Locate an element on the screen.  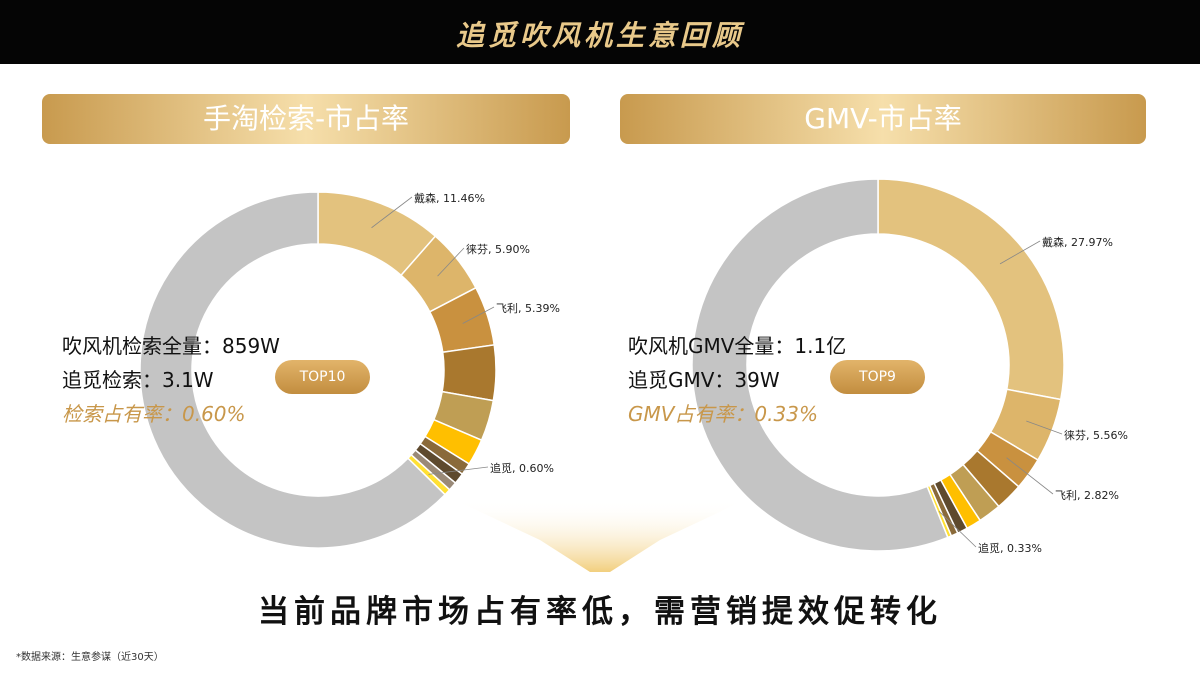
source-note: *数据来源：生意参谋（近30天） is located at coordinates (90, 657).